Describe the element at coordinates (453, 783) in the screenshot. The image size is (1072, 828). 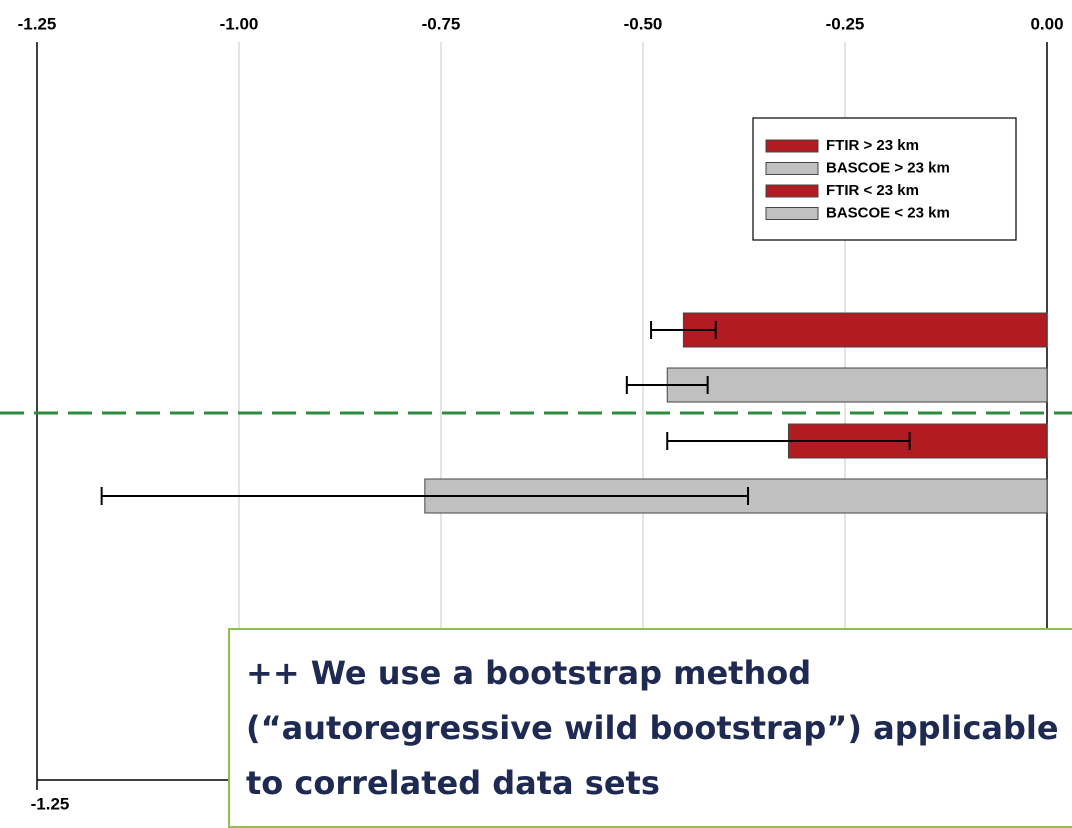
I see `note-line: to correlated data sets` at that location.